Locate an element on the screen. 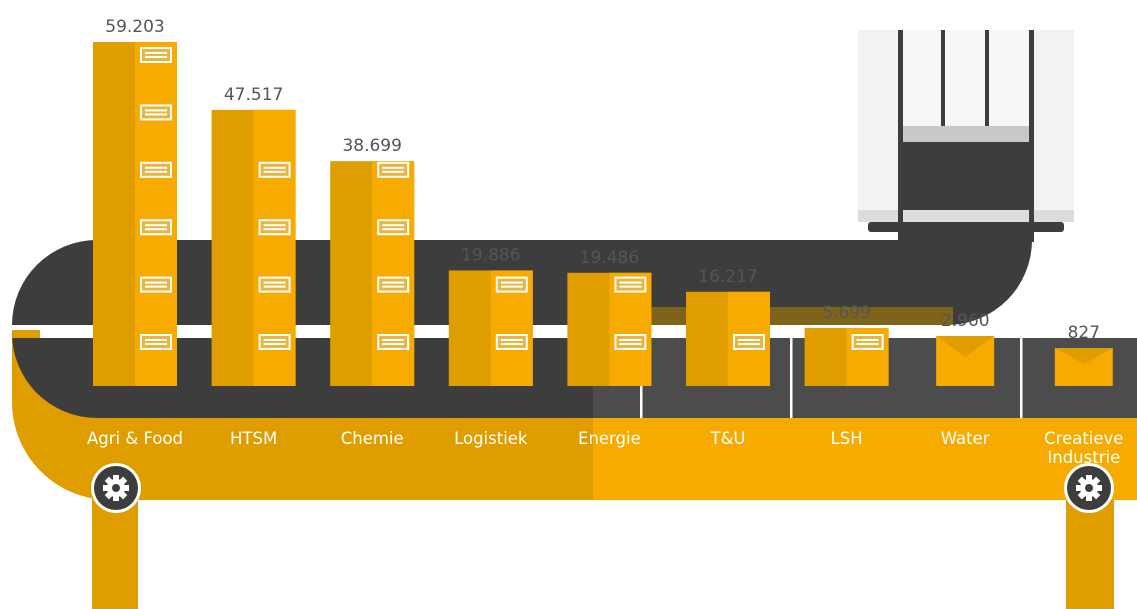 Image resolution: width=1137 pixels, height=609 pixels. value-label: 19.486 is located at coordinates (609, 258).